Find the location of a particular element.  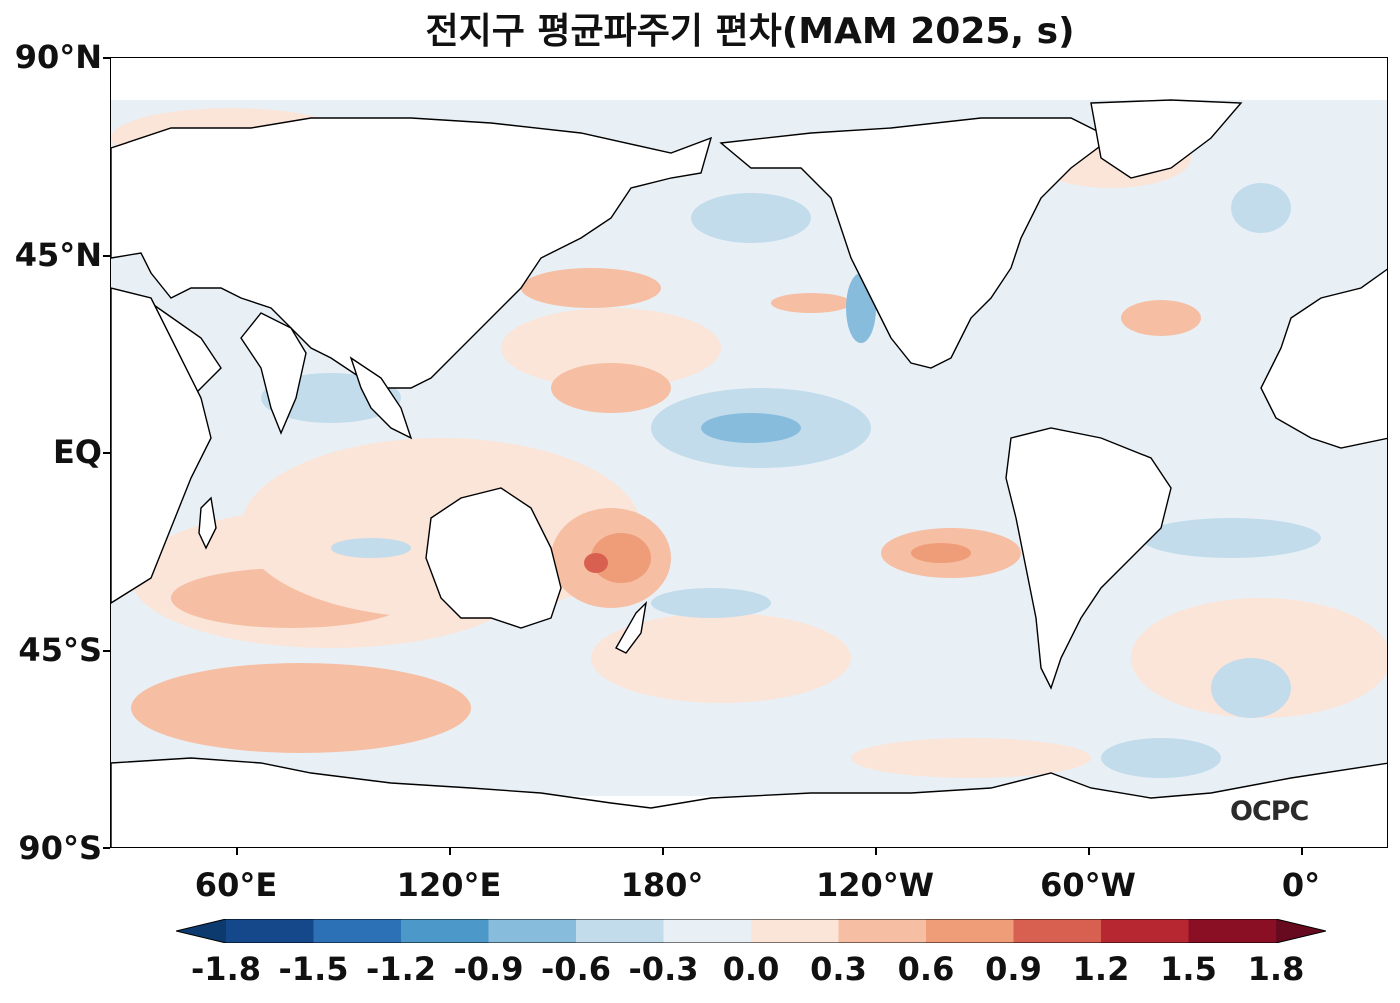

colorbar-tick-label: -0.9 is located at coordinates (488, 969).